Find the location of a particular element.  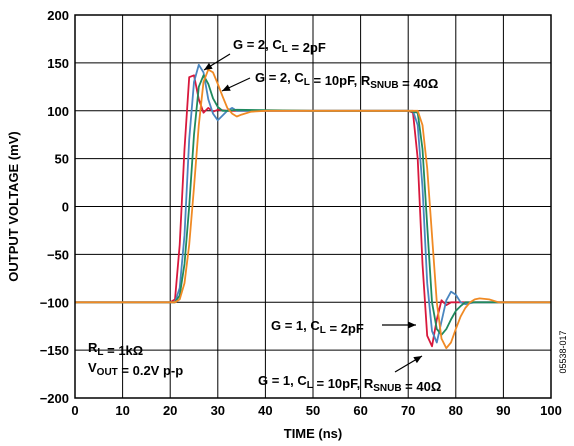

annotation-label: G = 2, CL = 10pF, RSNUB = 40Ω is located at coordinates (346, 80).